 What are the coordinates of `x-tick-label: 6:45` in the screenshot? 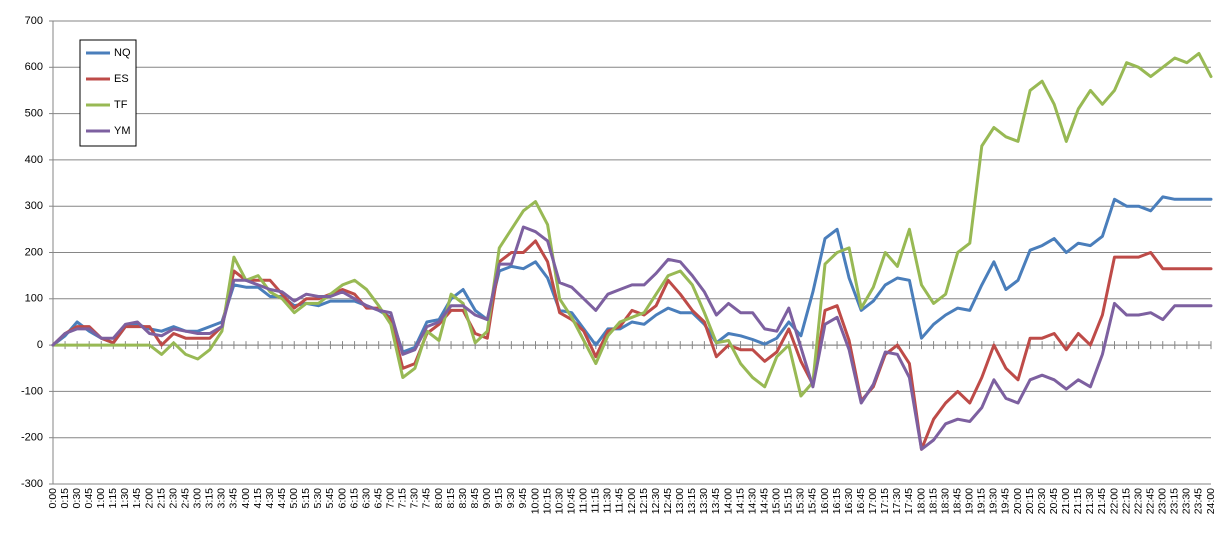 It's located at (378, 498).